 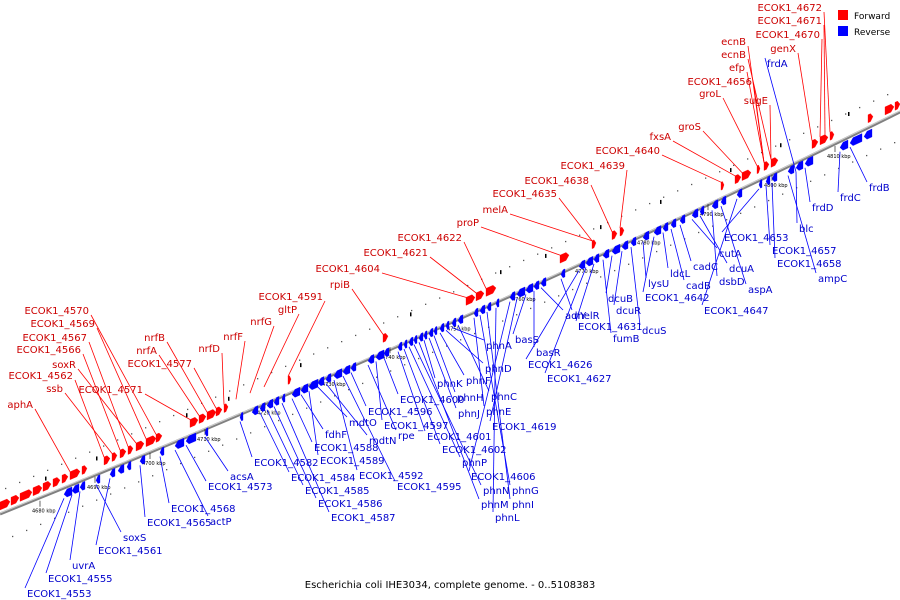 I want to click on reverse-gene-label: ECOK1_4647, so click(x=736, y=311).